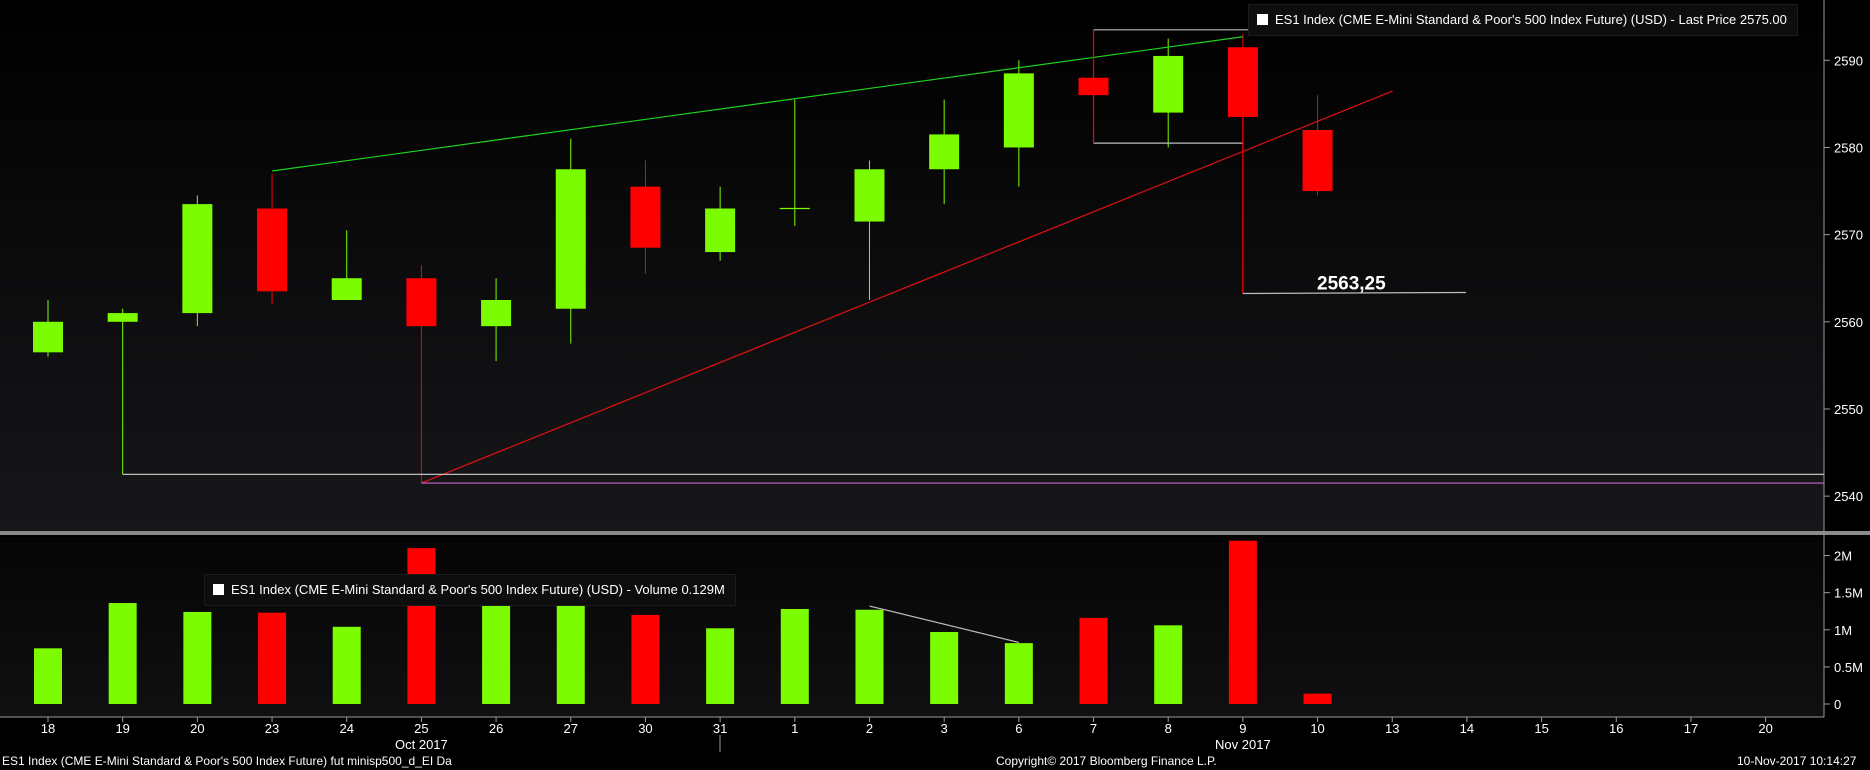 The height and width of the screenshot is (770, 1870). What do you see at coordinates (421, 744) in the screenshot?
I see `month-label: Oct 2017` at bounding box center [421, 744].